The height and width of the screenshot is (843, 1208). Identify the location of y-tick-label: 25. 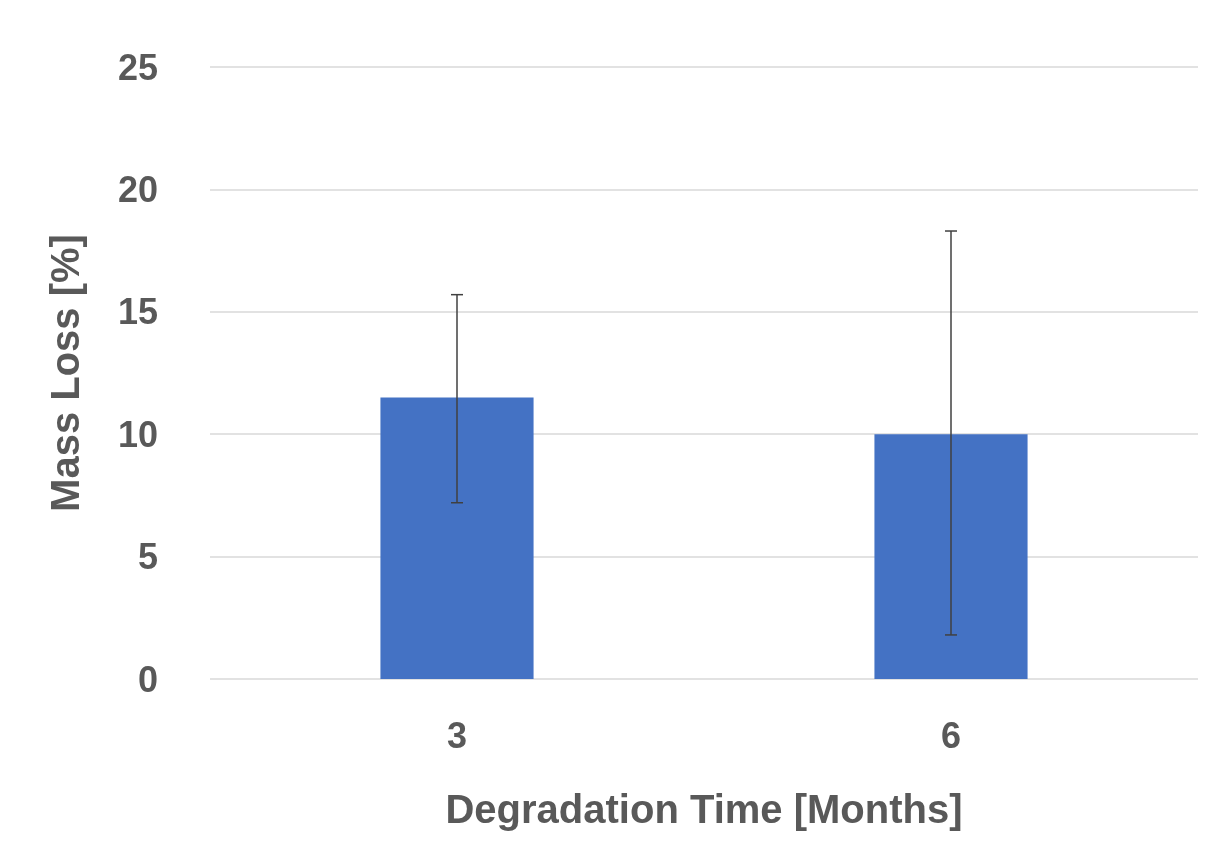
(137, 67).